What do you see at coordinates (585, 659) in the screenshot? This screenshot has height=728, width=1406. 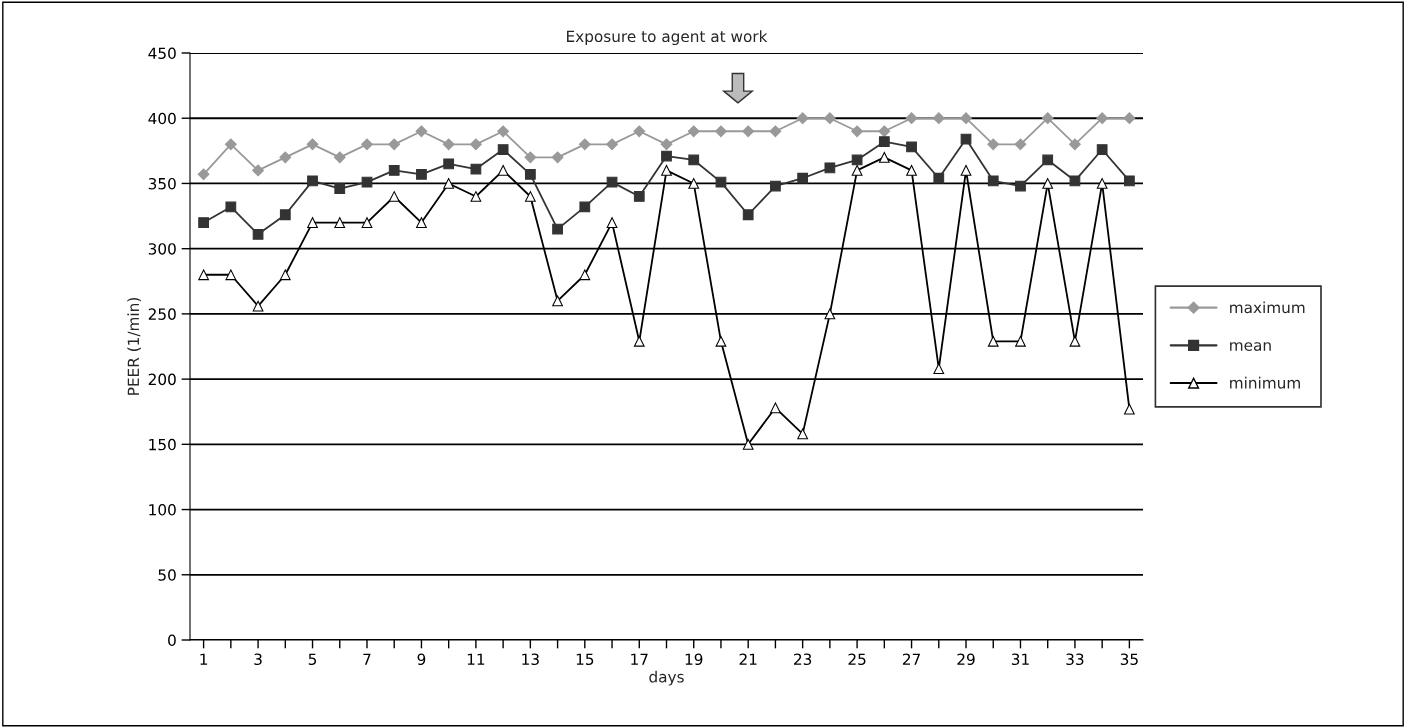 I see `x-tick-label: 15` at bounding box center [585, 659].